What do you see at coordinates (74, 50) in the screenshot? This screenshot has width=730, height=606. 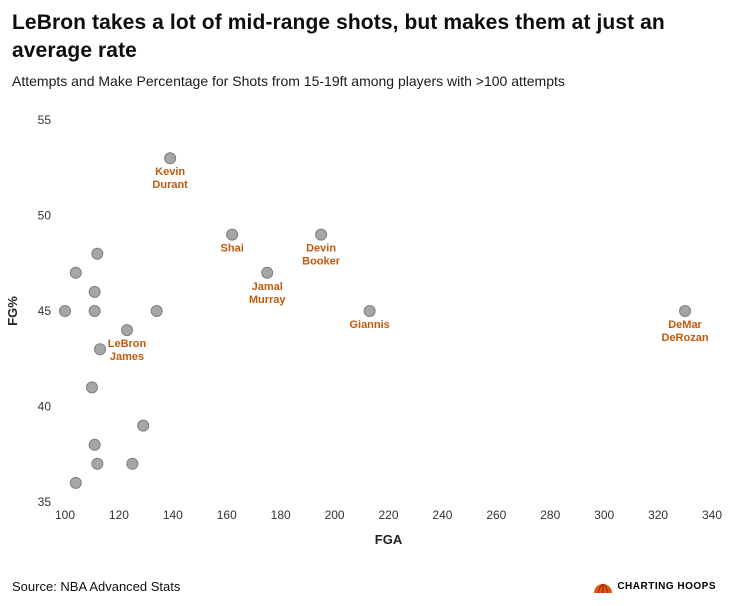 I see `chart-title-line-2: average rate` at bounding box center [74, 50].